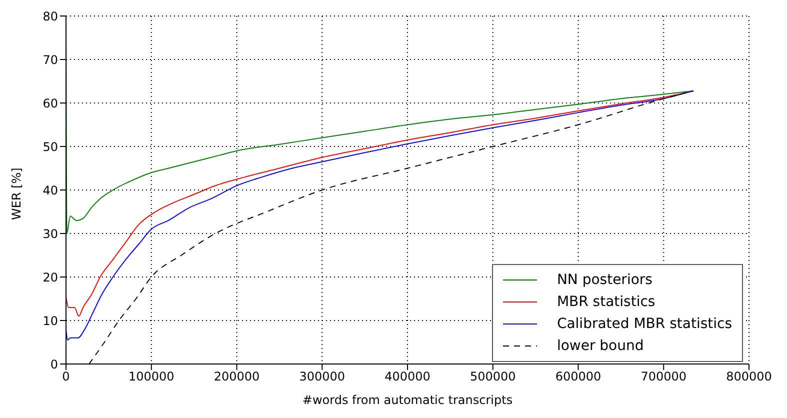  Describe the element at coordinates (644, 324) in the screenshot. I see `legend-label: Calibrated MBR statistics` at that location.